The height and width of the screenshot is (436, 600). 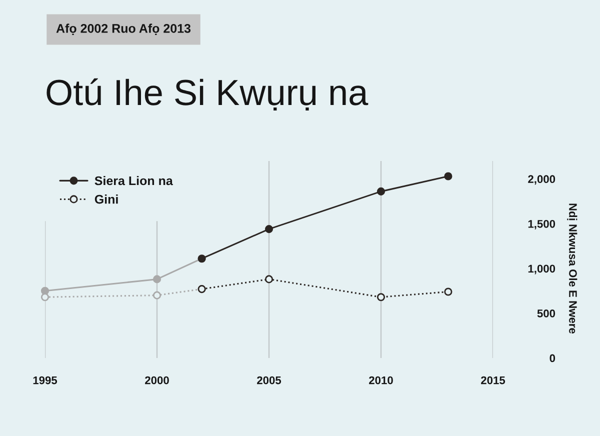 I want to click on y-tick-label: 2,000, so click(x=542, y=180).